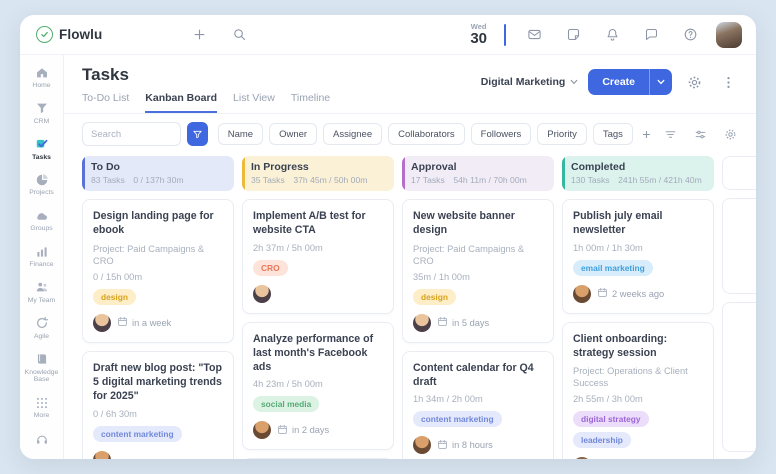 The width and height of the screenshot is (776, 474). Describe the element at coordinates (630, 377) in the screenshot. I see `task-project: Project: Operations & Client Success` at that location.